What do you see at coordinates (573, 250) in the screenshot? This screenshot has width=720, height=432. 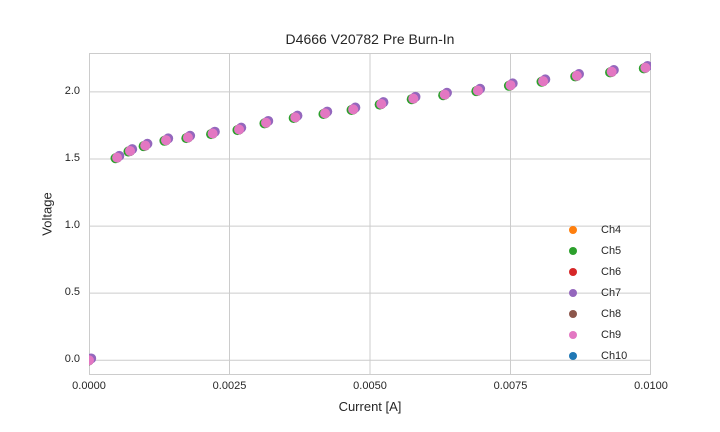 I see `legend-swatch-ch5` at bounding box center [573, 250].